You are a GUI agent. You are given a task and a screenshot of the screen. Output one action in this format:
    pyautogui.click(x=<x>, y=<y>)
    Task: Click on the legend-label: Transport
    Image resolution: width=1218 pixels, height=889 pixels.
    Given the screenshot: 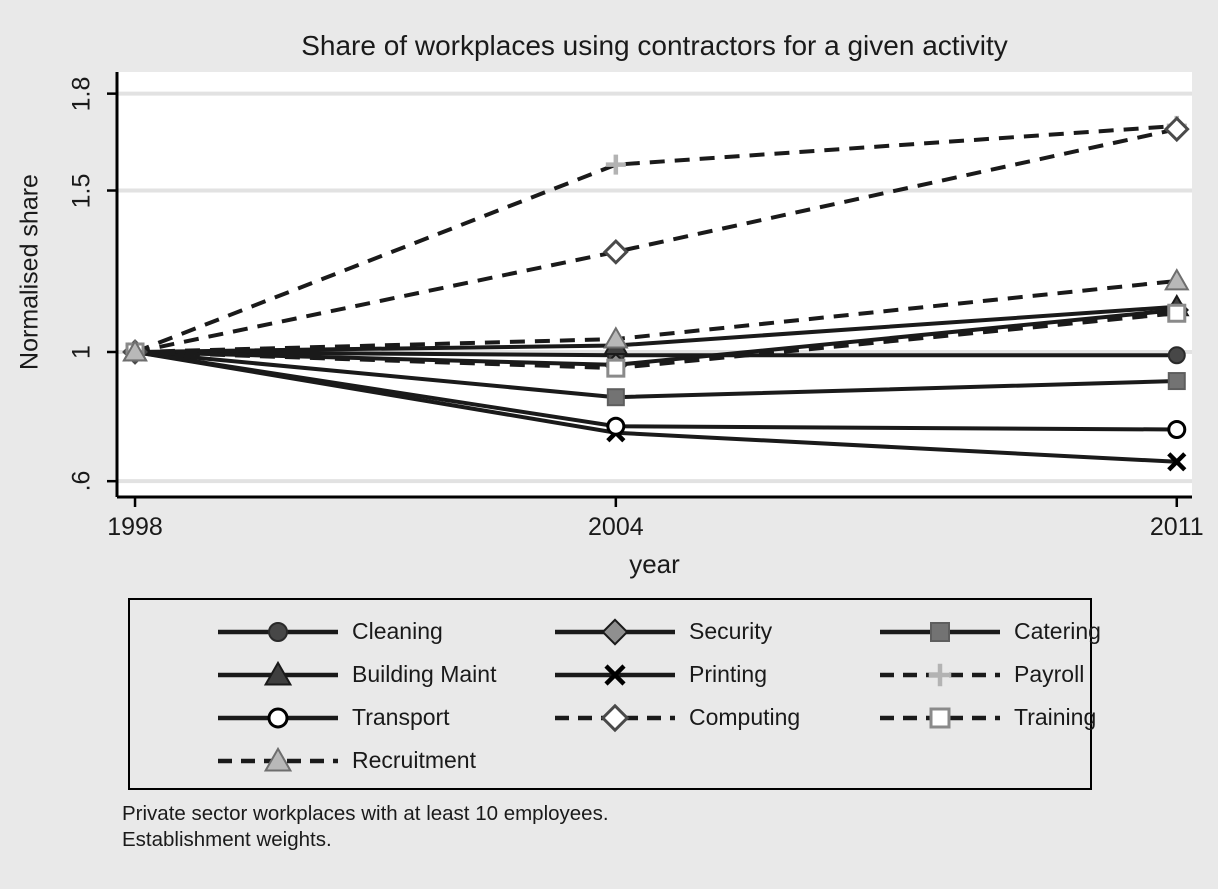 What is the action you would take?
    pyautogui.click(x=401, y=717)
    